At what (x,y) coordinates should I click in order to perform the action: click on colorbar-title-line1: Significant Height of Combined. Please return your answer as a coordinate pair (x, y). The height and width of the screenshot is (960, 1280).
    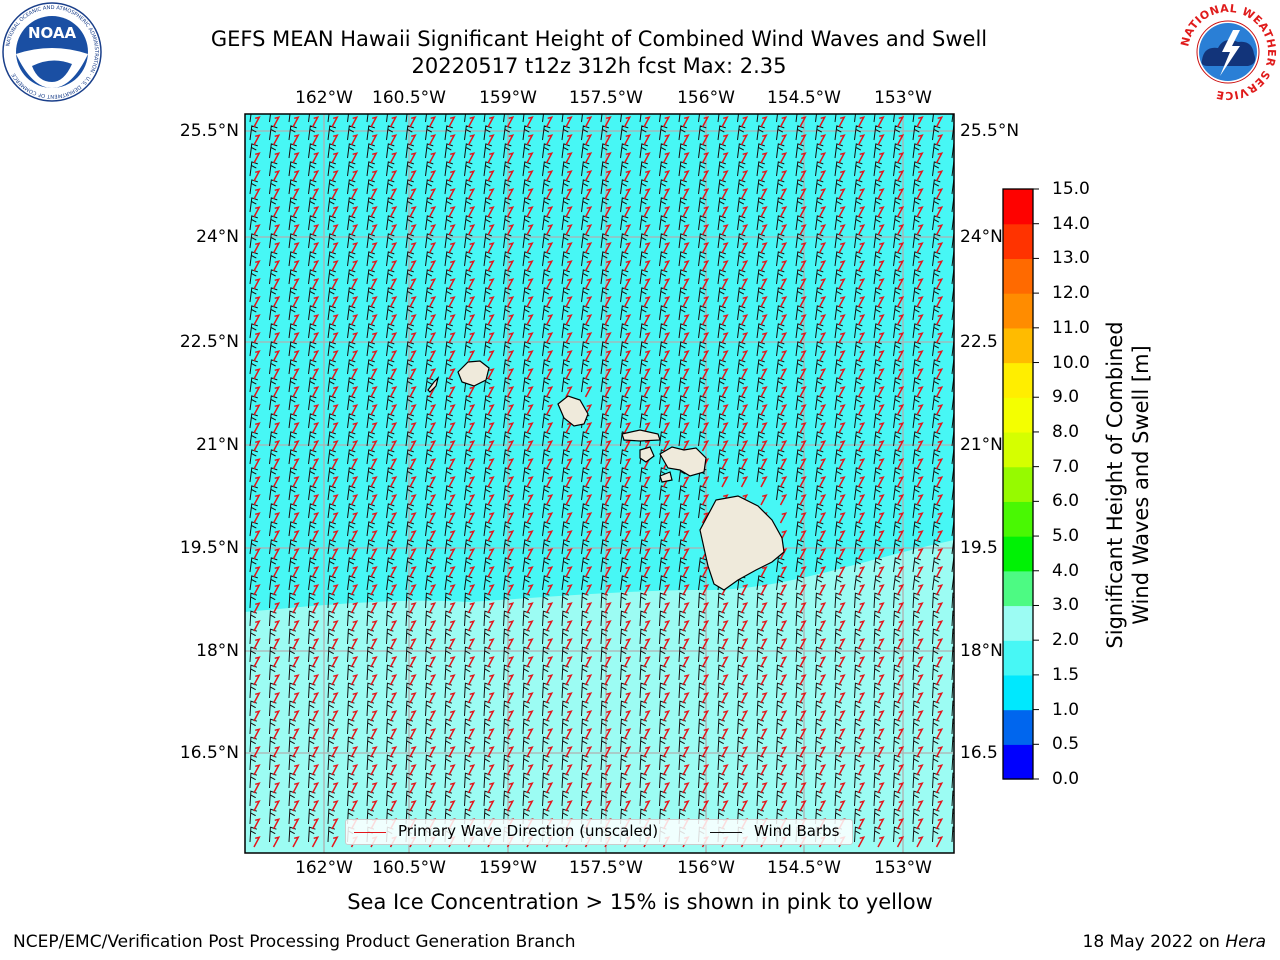
    Looking at the image, I should click on (1115, 485).